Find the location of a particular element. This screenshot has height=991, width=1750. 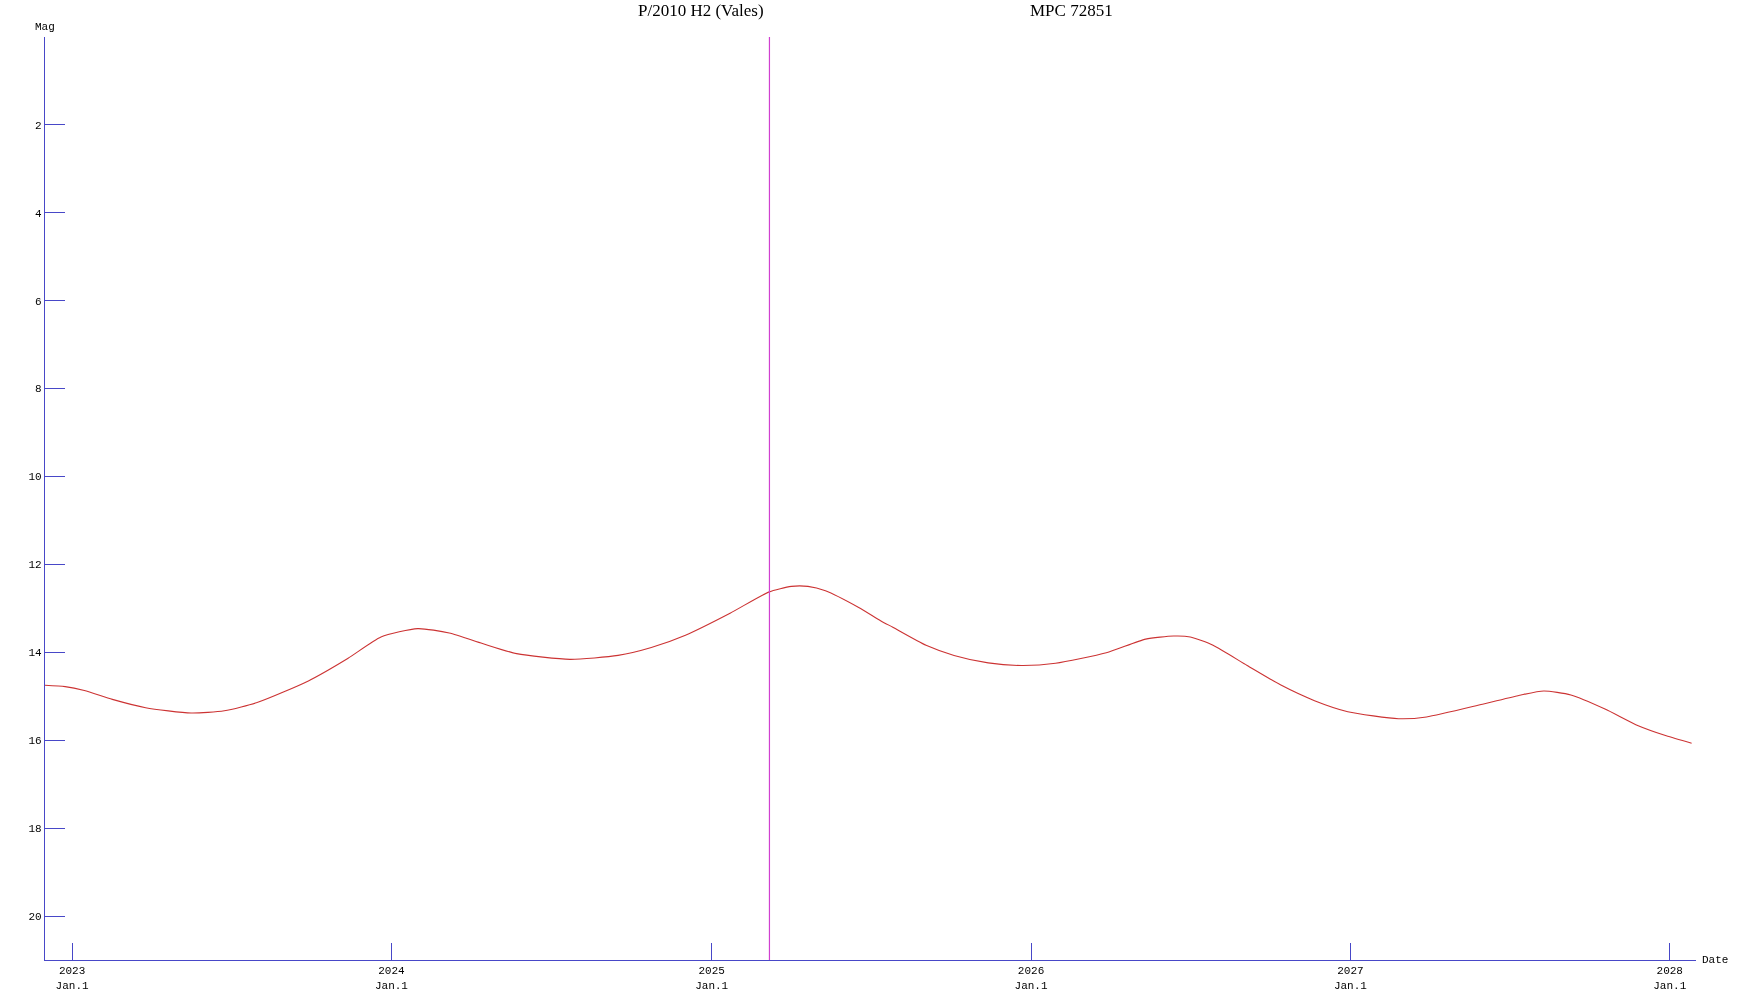

x-tick-label: 2028 Jan.1 is located at coordinates (1670, 978).